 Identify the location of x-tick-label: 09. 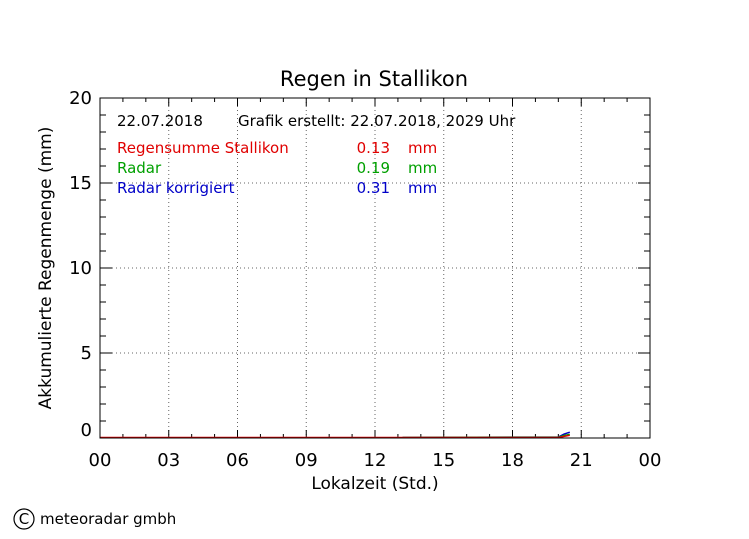
(306, 460).